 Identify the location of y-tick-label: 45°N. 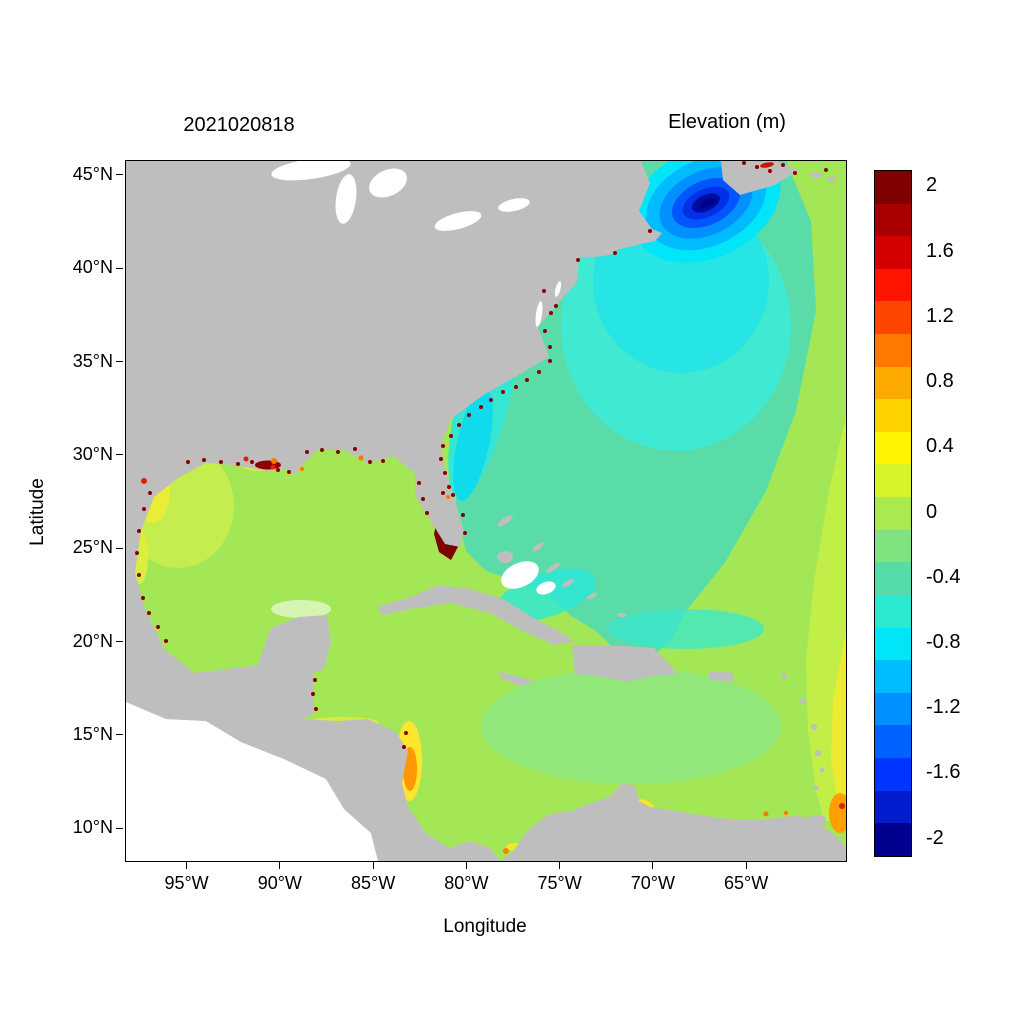
(92, 173).